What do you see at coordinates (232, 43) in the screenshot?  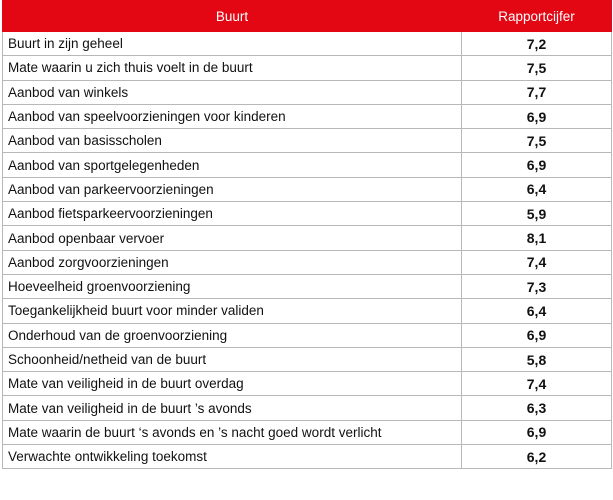 I see `item-cell: Buurt in zijn geheel` at bounding box center [232, 43].